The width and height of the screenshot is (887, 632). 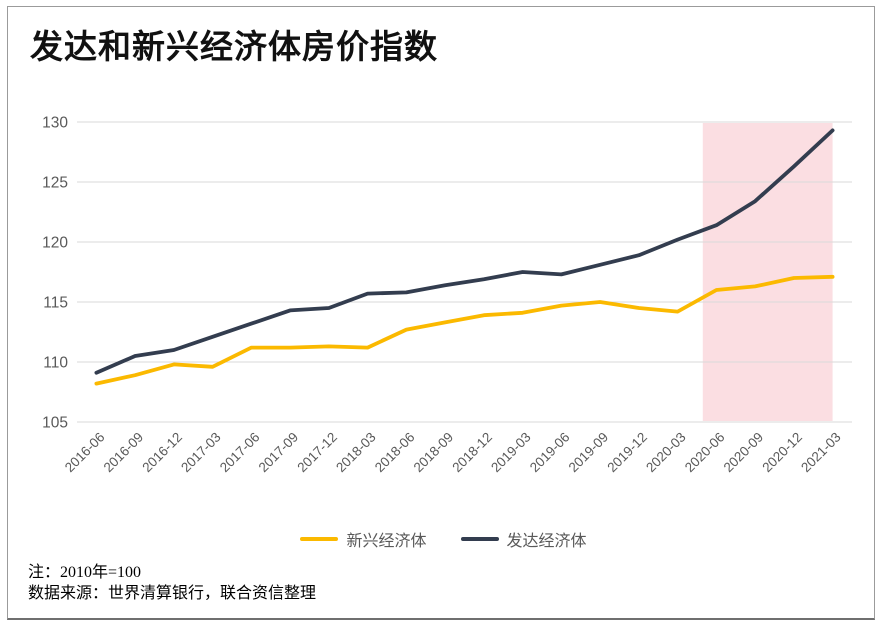 I want to click on y-tick-label: 125, so click(x=55, y=183).